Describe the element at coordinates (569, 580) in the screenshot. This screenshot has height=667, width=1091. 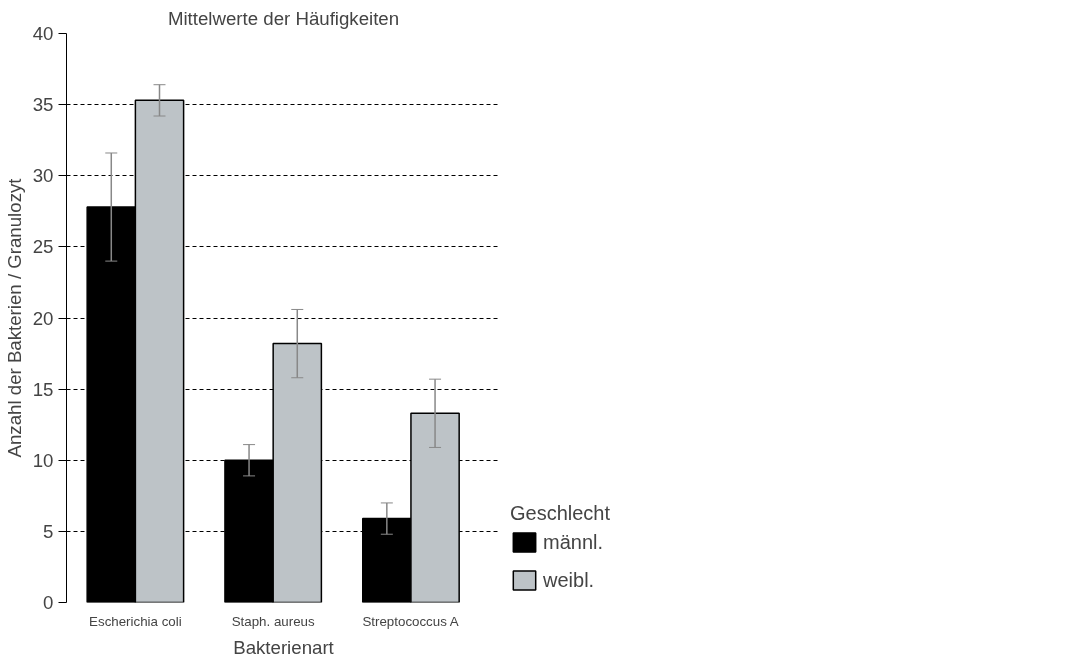
I see `legend-label: weibl.` at that location.